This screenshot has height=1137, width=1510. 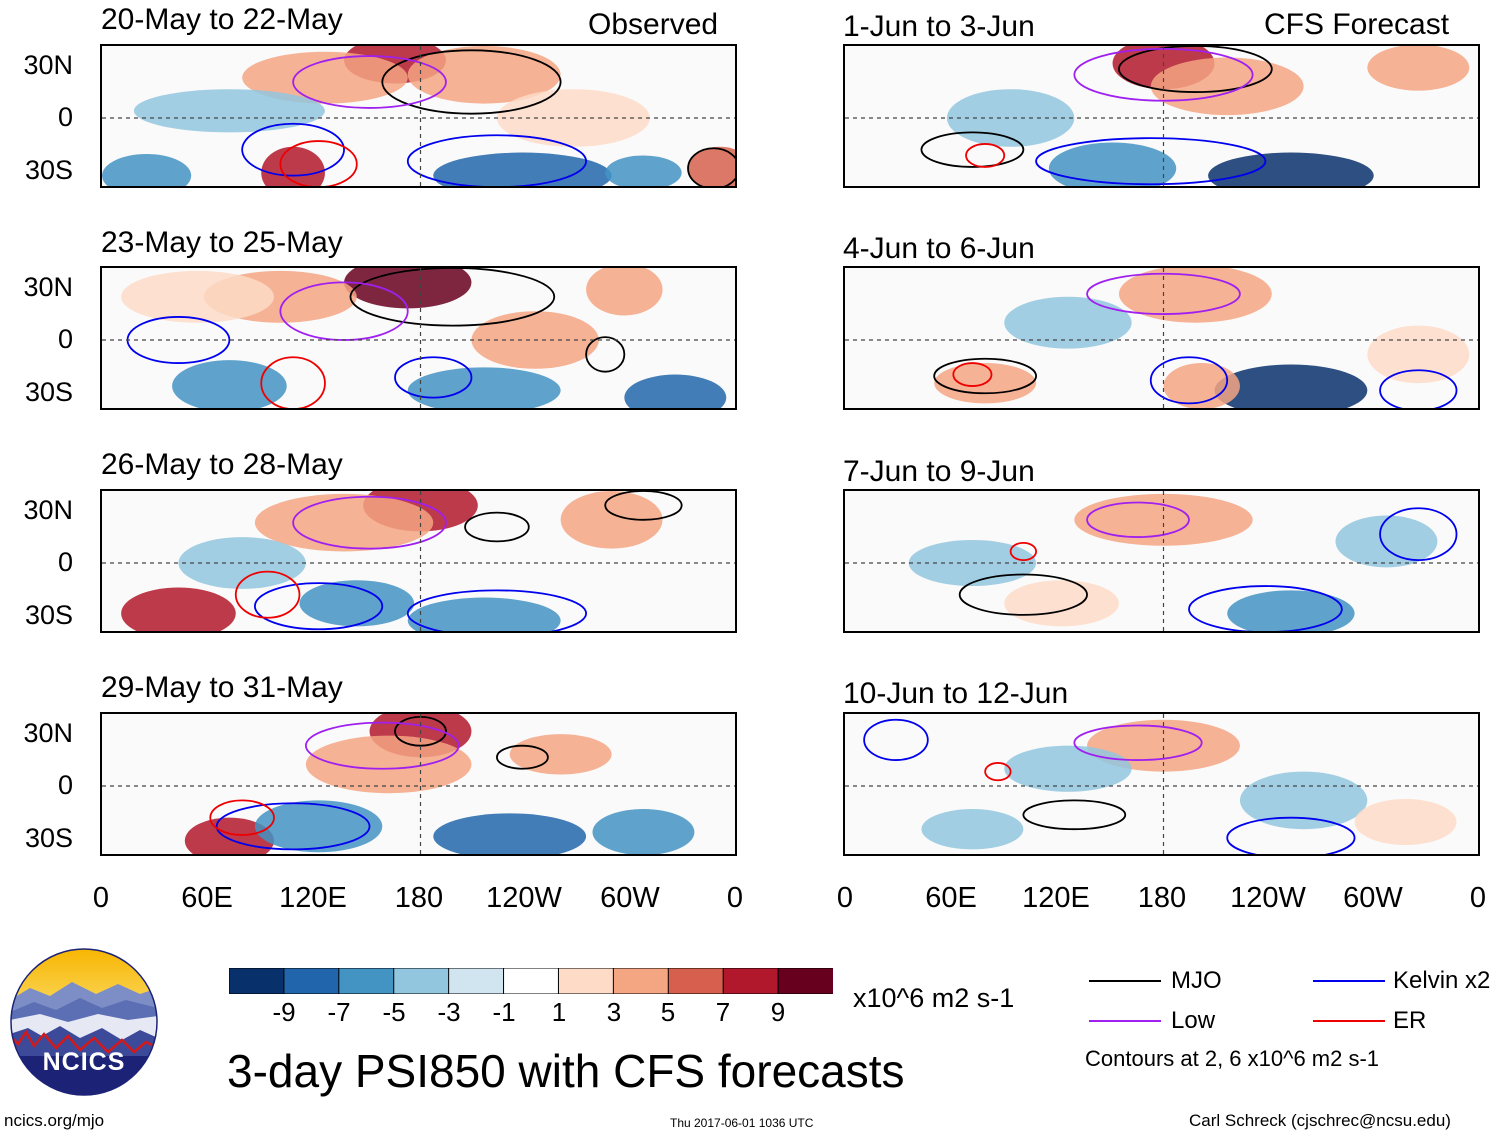 I want to click on logo-text: NCICS, so click(x=84, y=1062).